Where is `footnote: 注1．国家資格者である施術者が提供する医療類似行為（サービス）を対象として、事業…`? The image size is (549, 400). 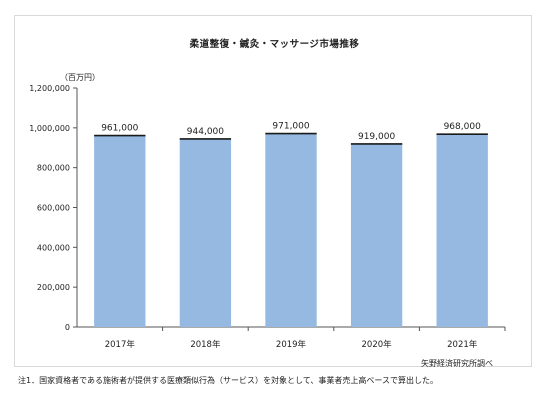 footnote: 注1．国家資格者である施術者が提供する医療類似行為（サービス）を対象として、事業… is located at coordinates (228, 380).